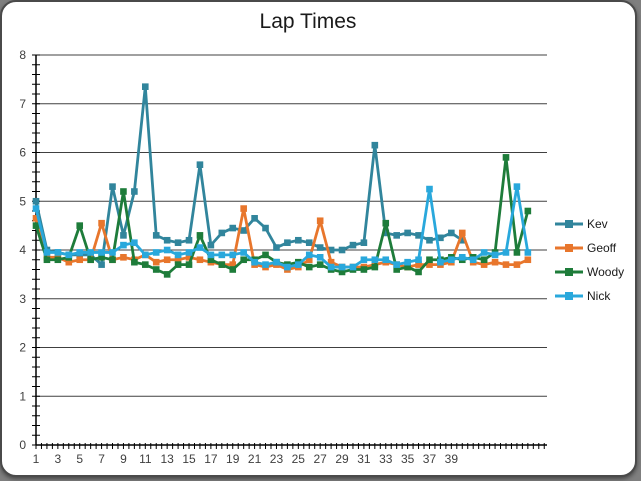  What do you see at coordinates (22, 299) in the screenshot?
I see `y-axis-label: 3` at bounding box center [22, 299].